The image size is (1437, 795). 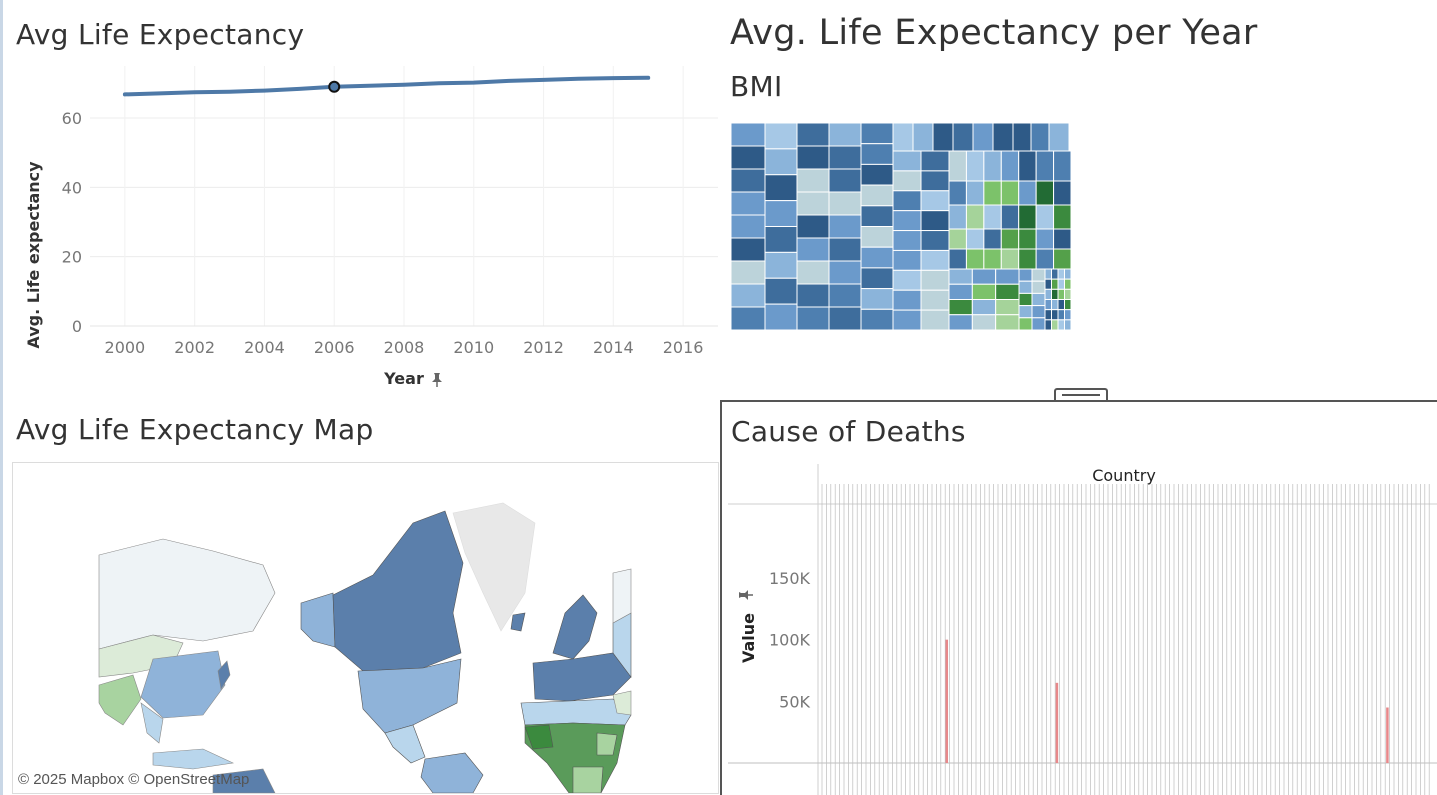 What do you see at coordinates (244, 780) in the screenshot?
I see `map-region-australia` at bounding box center [244, 780].